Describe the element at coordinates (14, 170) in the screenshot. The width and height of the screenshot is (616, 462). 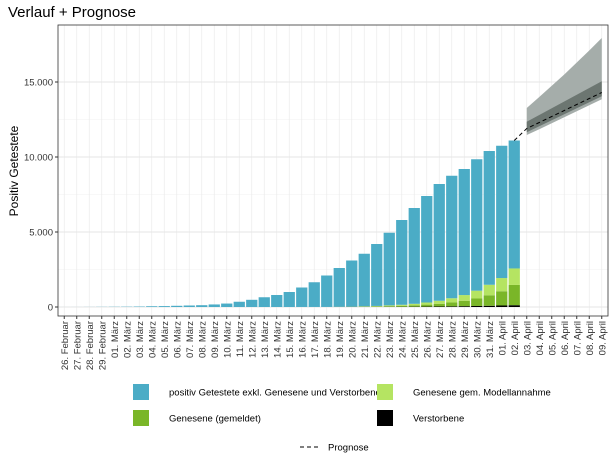
I see `y-axis-label: Positiv Getestete` at that location.